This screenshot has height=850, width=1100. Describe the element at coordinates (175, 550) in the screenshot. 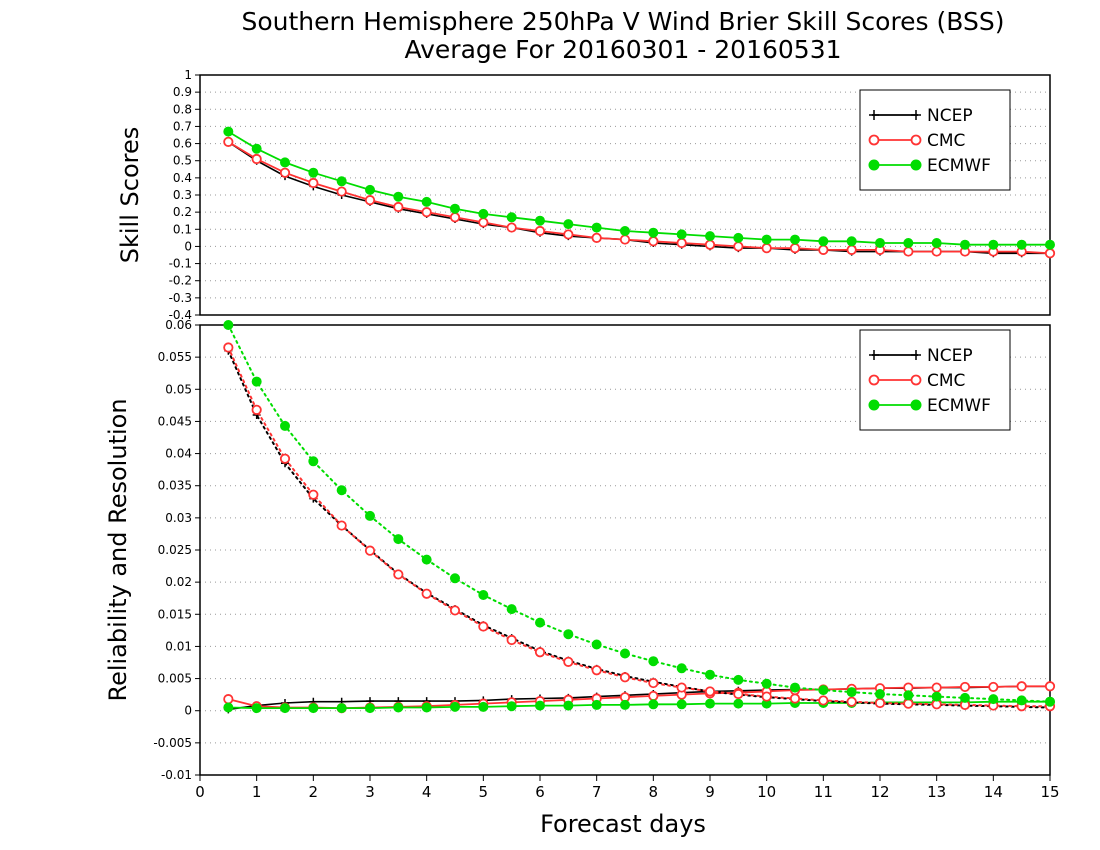

I see `y-tick-label: 0.025` at that location.